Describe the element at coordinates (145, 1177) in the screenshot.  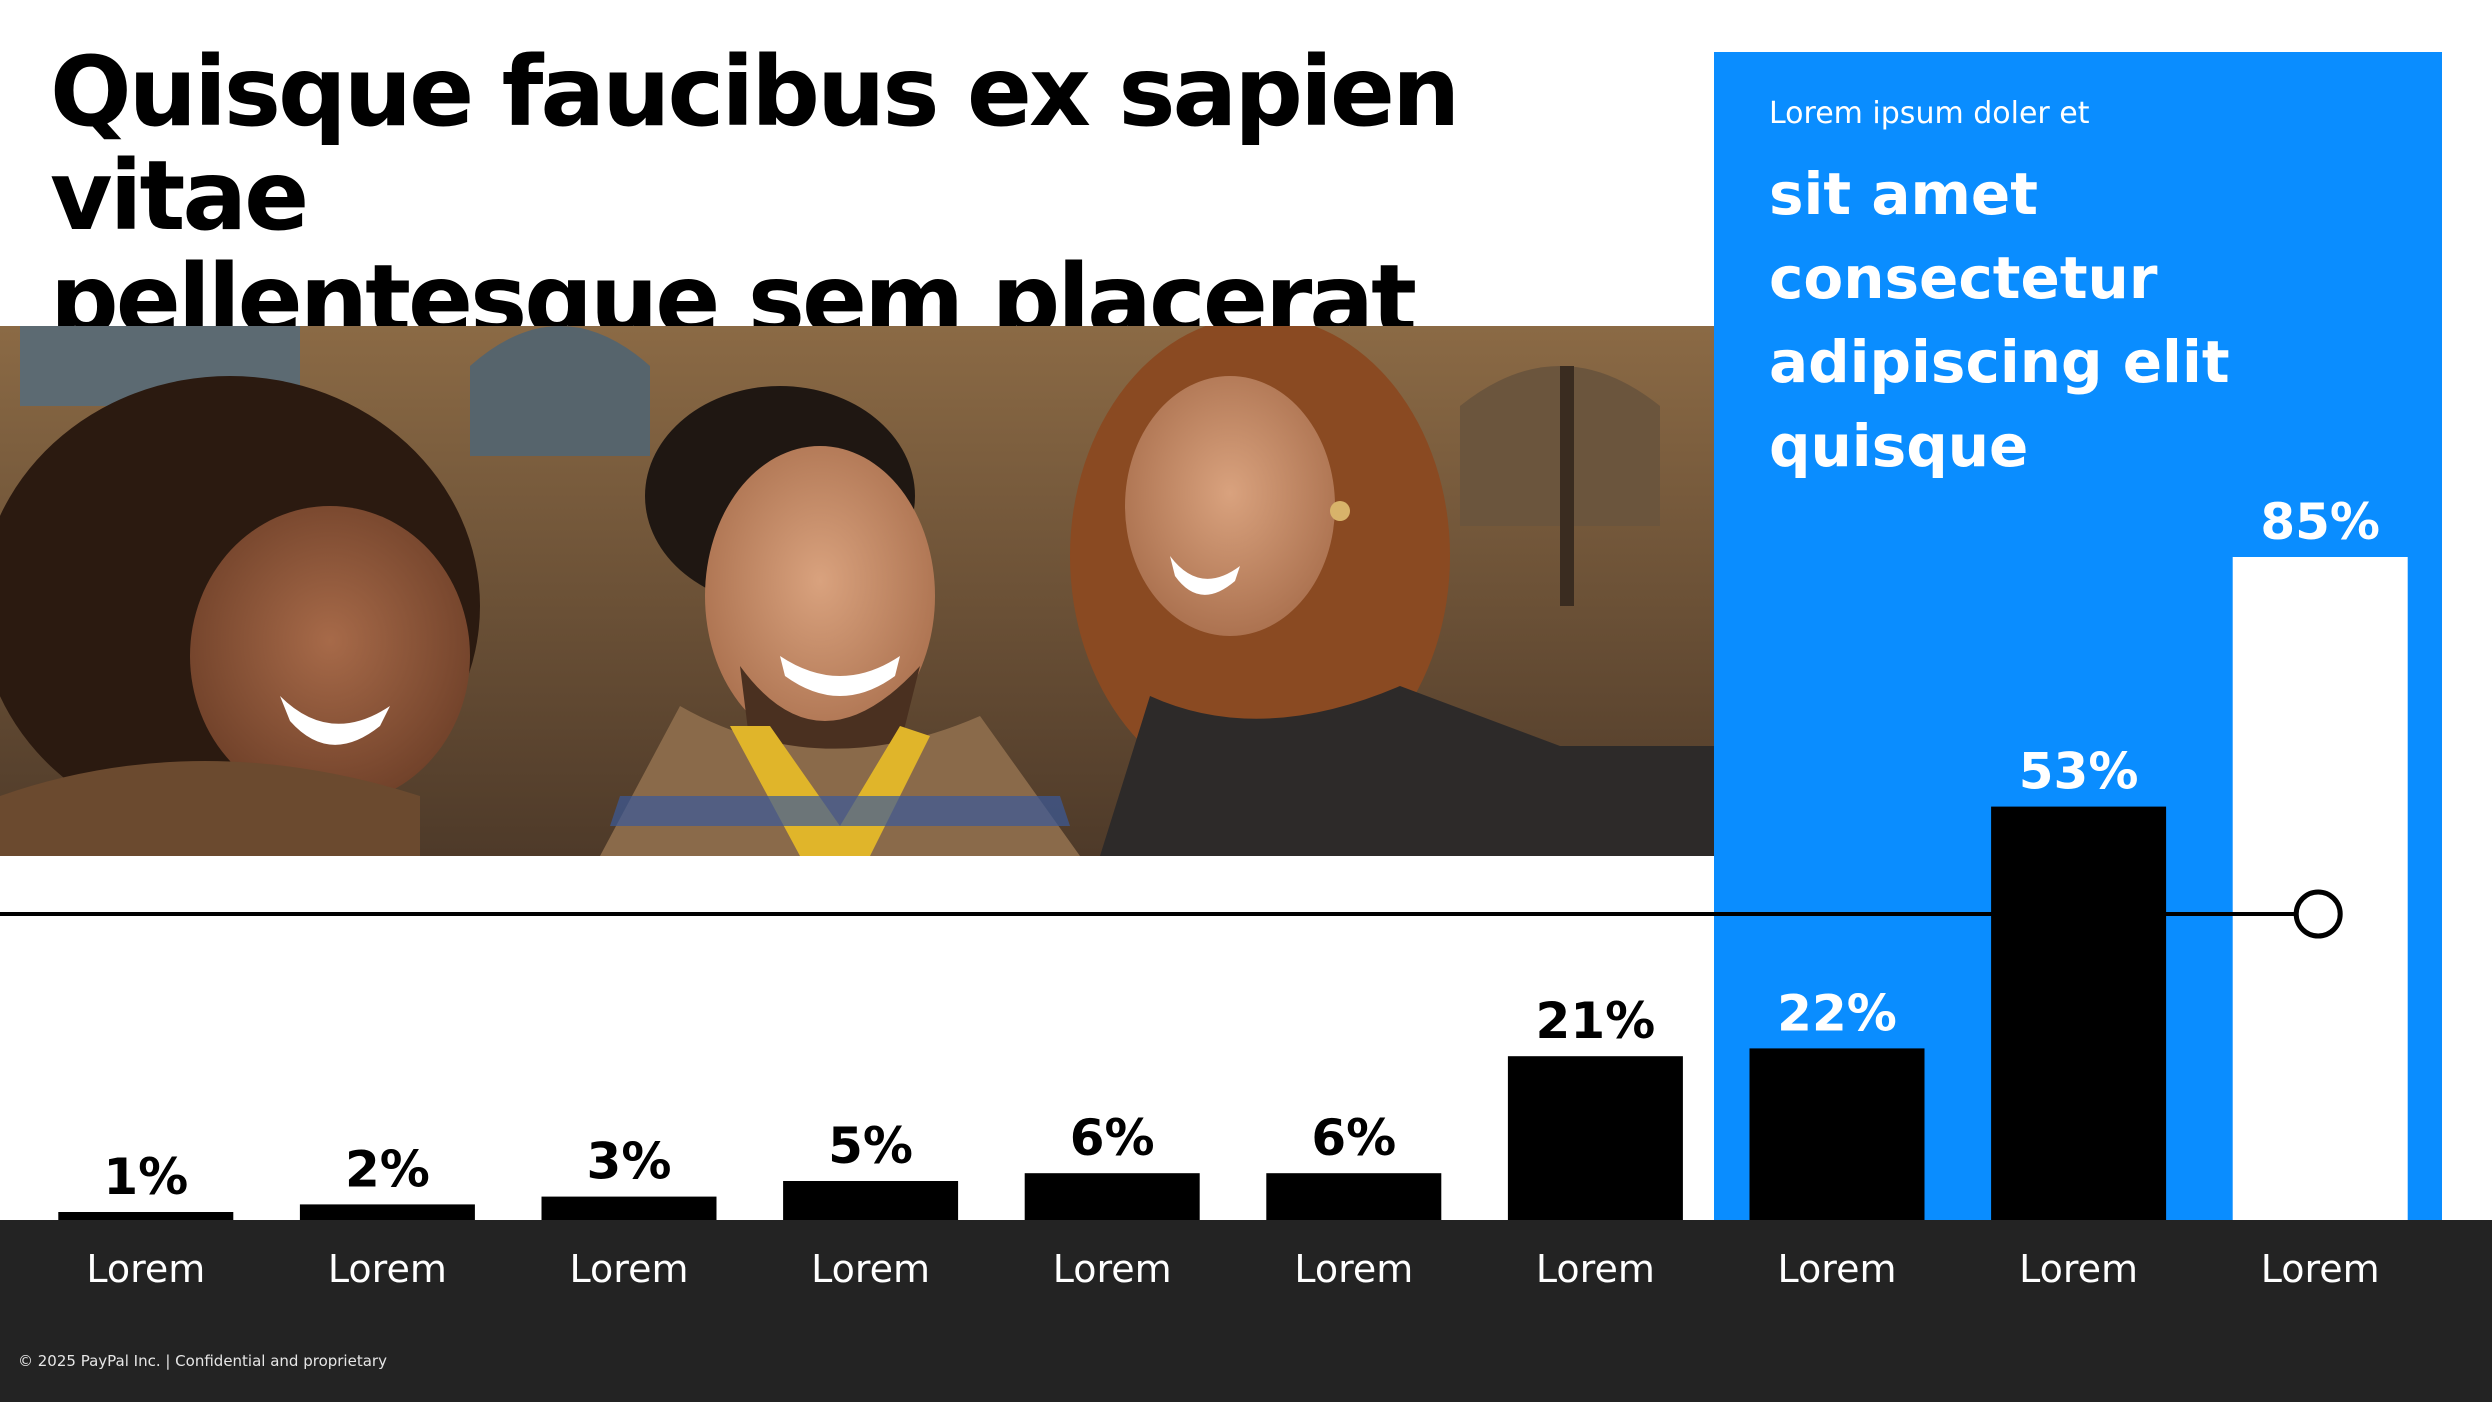
I see `bar-value-label-1: 1%` at that location.